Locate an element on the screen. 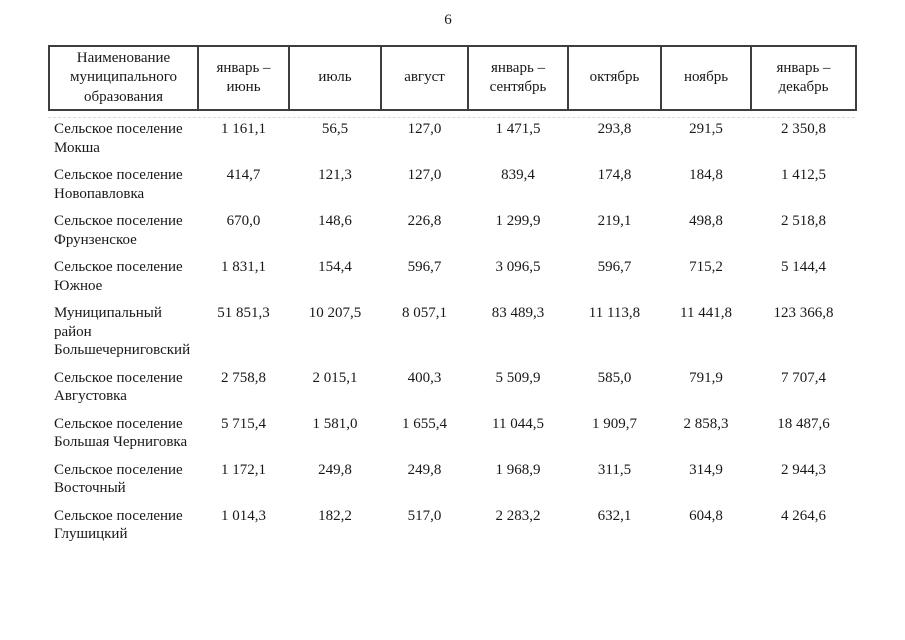 The height and width of the screenshot is (640, 905). row-name: Сельское поселение Мокша is located at coordinates (118, 138).